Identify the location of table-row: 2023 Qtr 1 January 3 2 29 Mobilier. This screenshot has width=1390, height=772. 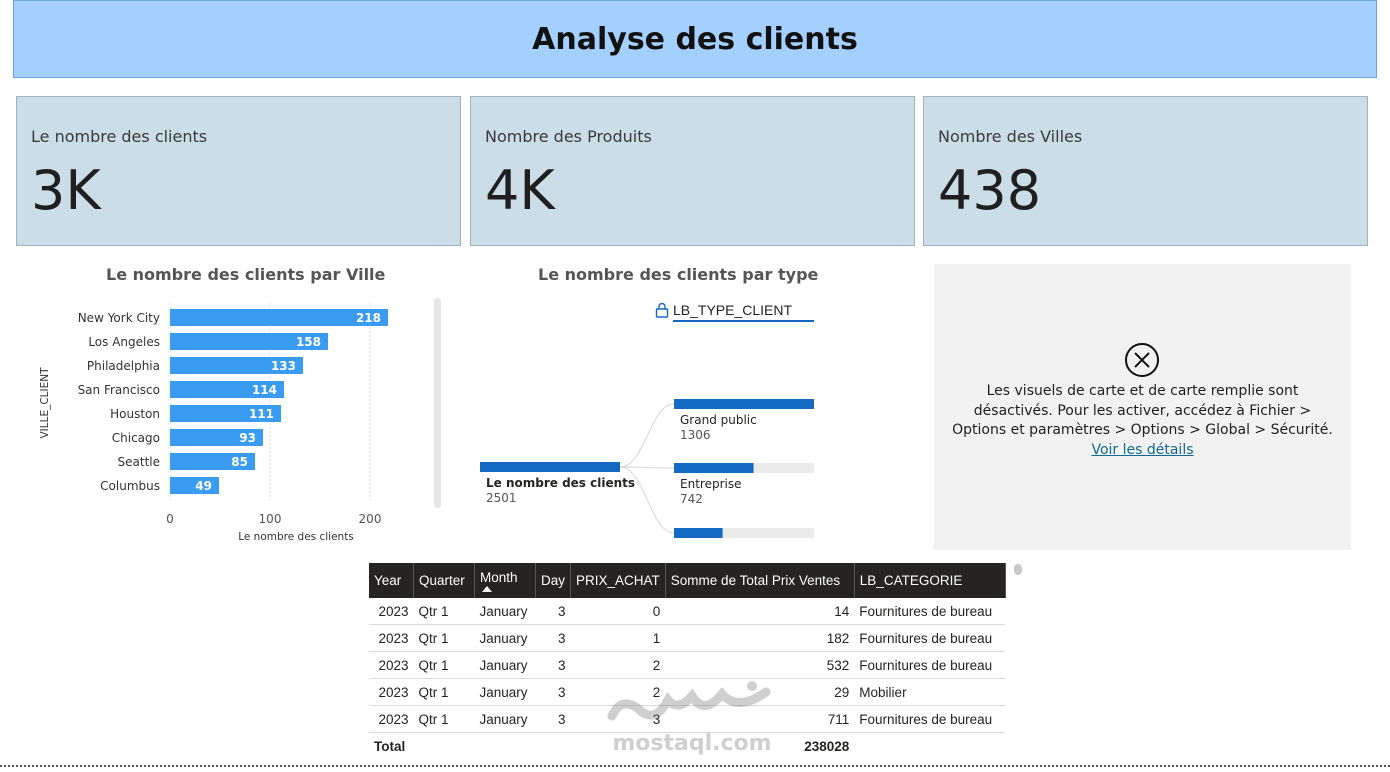
(687, 692).